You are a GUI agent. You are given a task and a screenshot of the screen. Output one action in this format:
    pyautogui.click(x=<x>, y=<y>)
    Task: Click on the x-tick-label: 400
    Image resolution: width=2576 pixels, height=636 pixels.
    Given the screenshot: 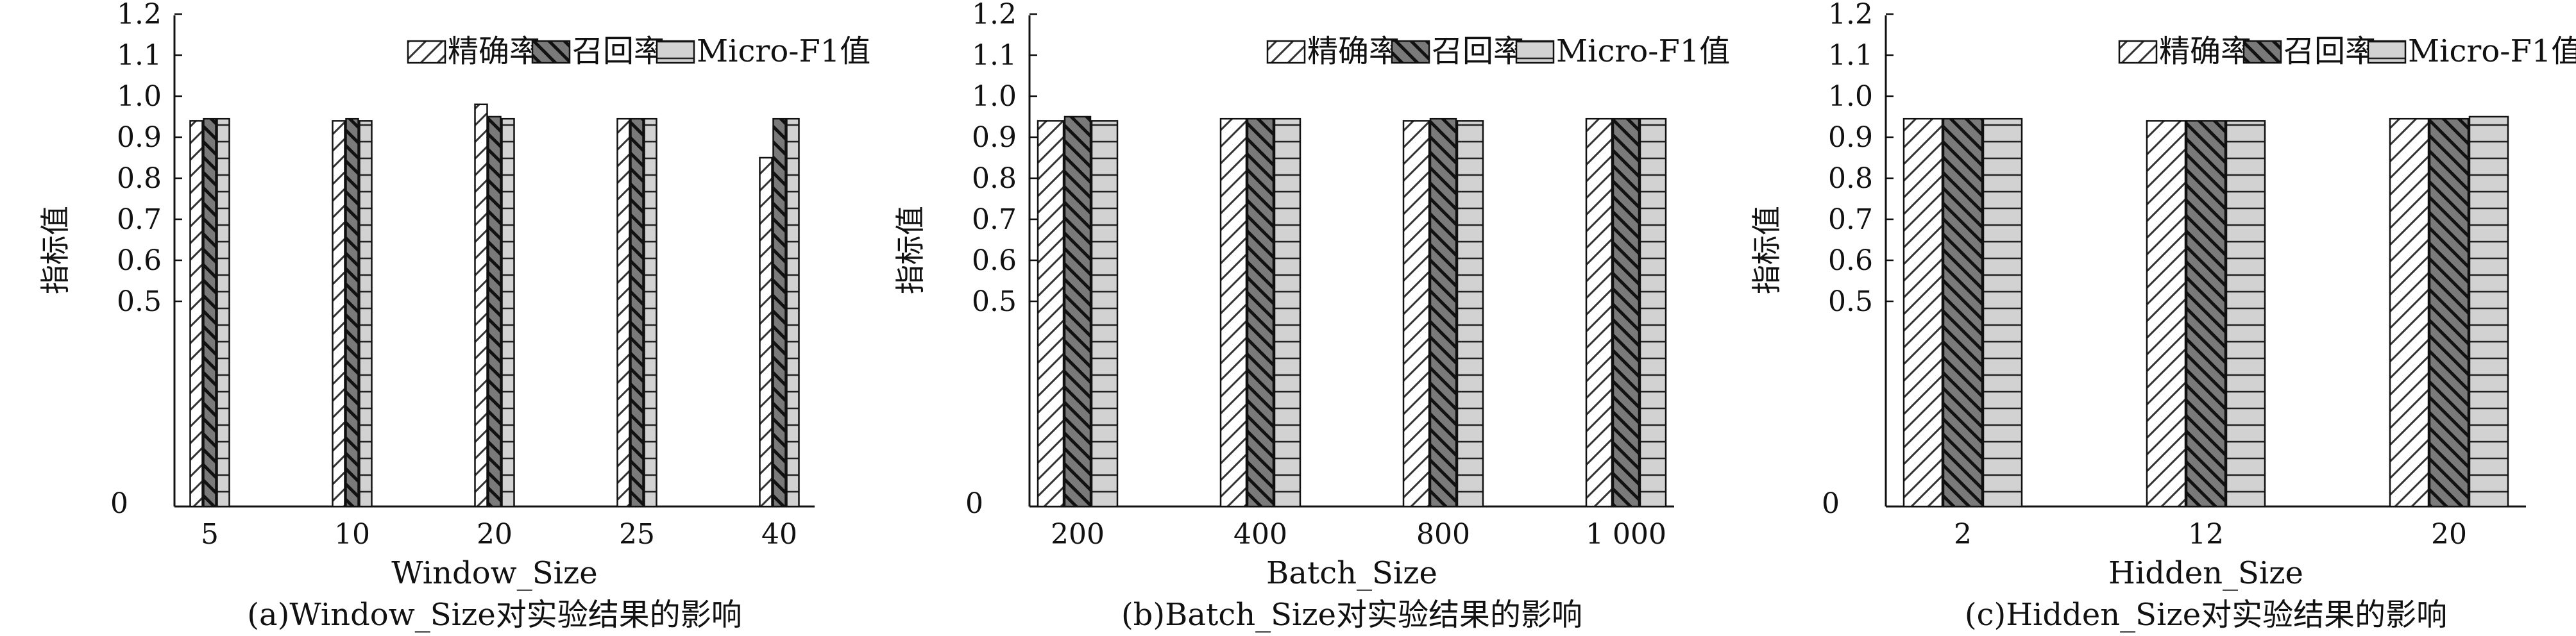 What is the action you would take?
    pyautogui.click(x=1260, y=534)
    